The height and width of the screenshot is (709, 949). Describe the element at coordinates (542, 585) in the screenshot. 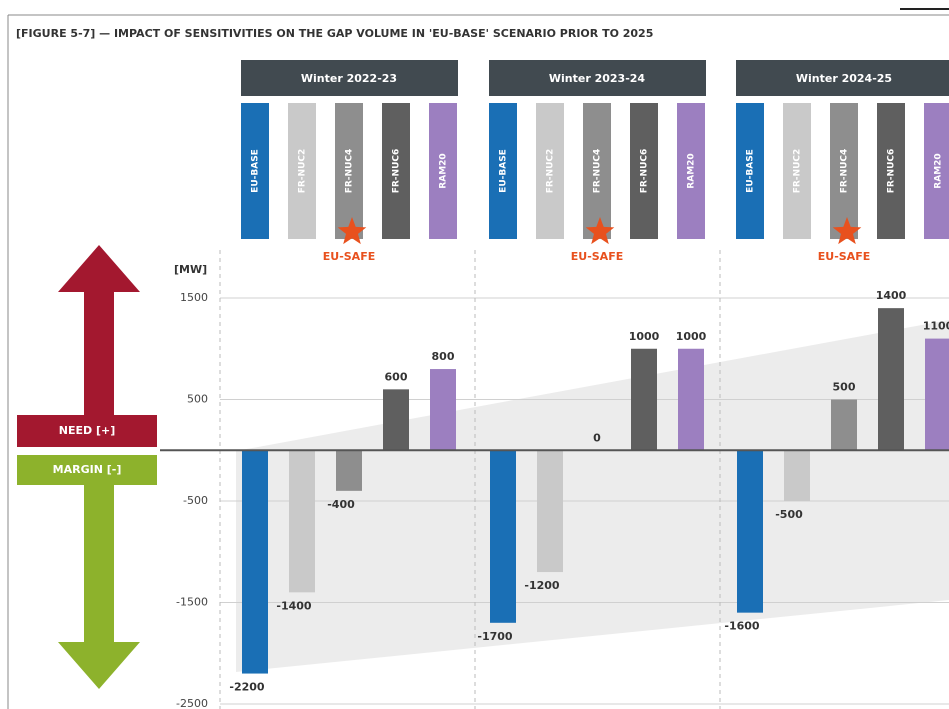

I see `value-label: -1200` at that location.